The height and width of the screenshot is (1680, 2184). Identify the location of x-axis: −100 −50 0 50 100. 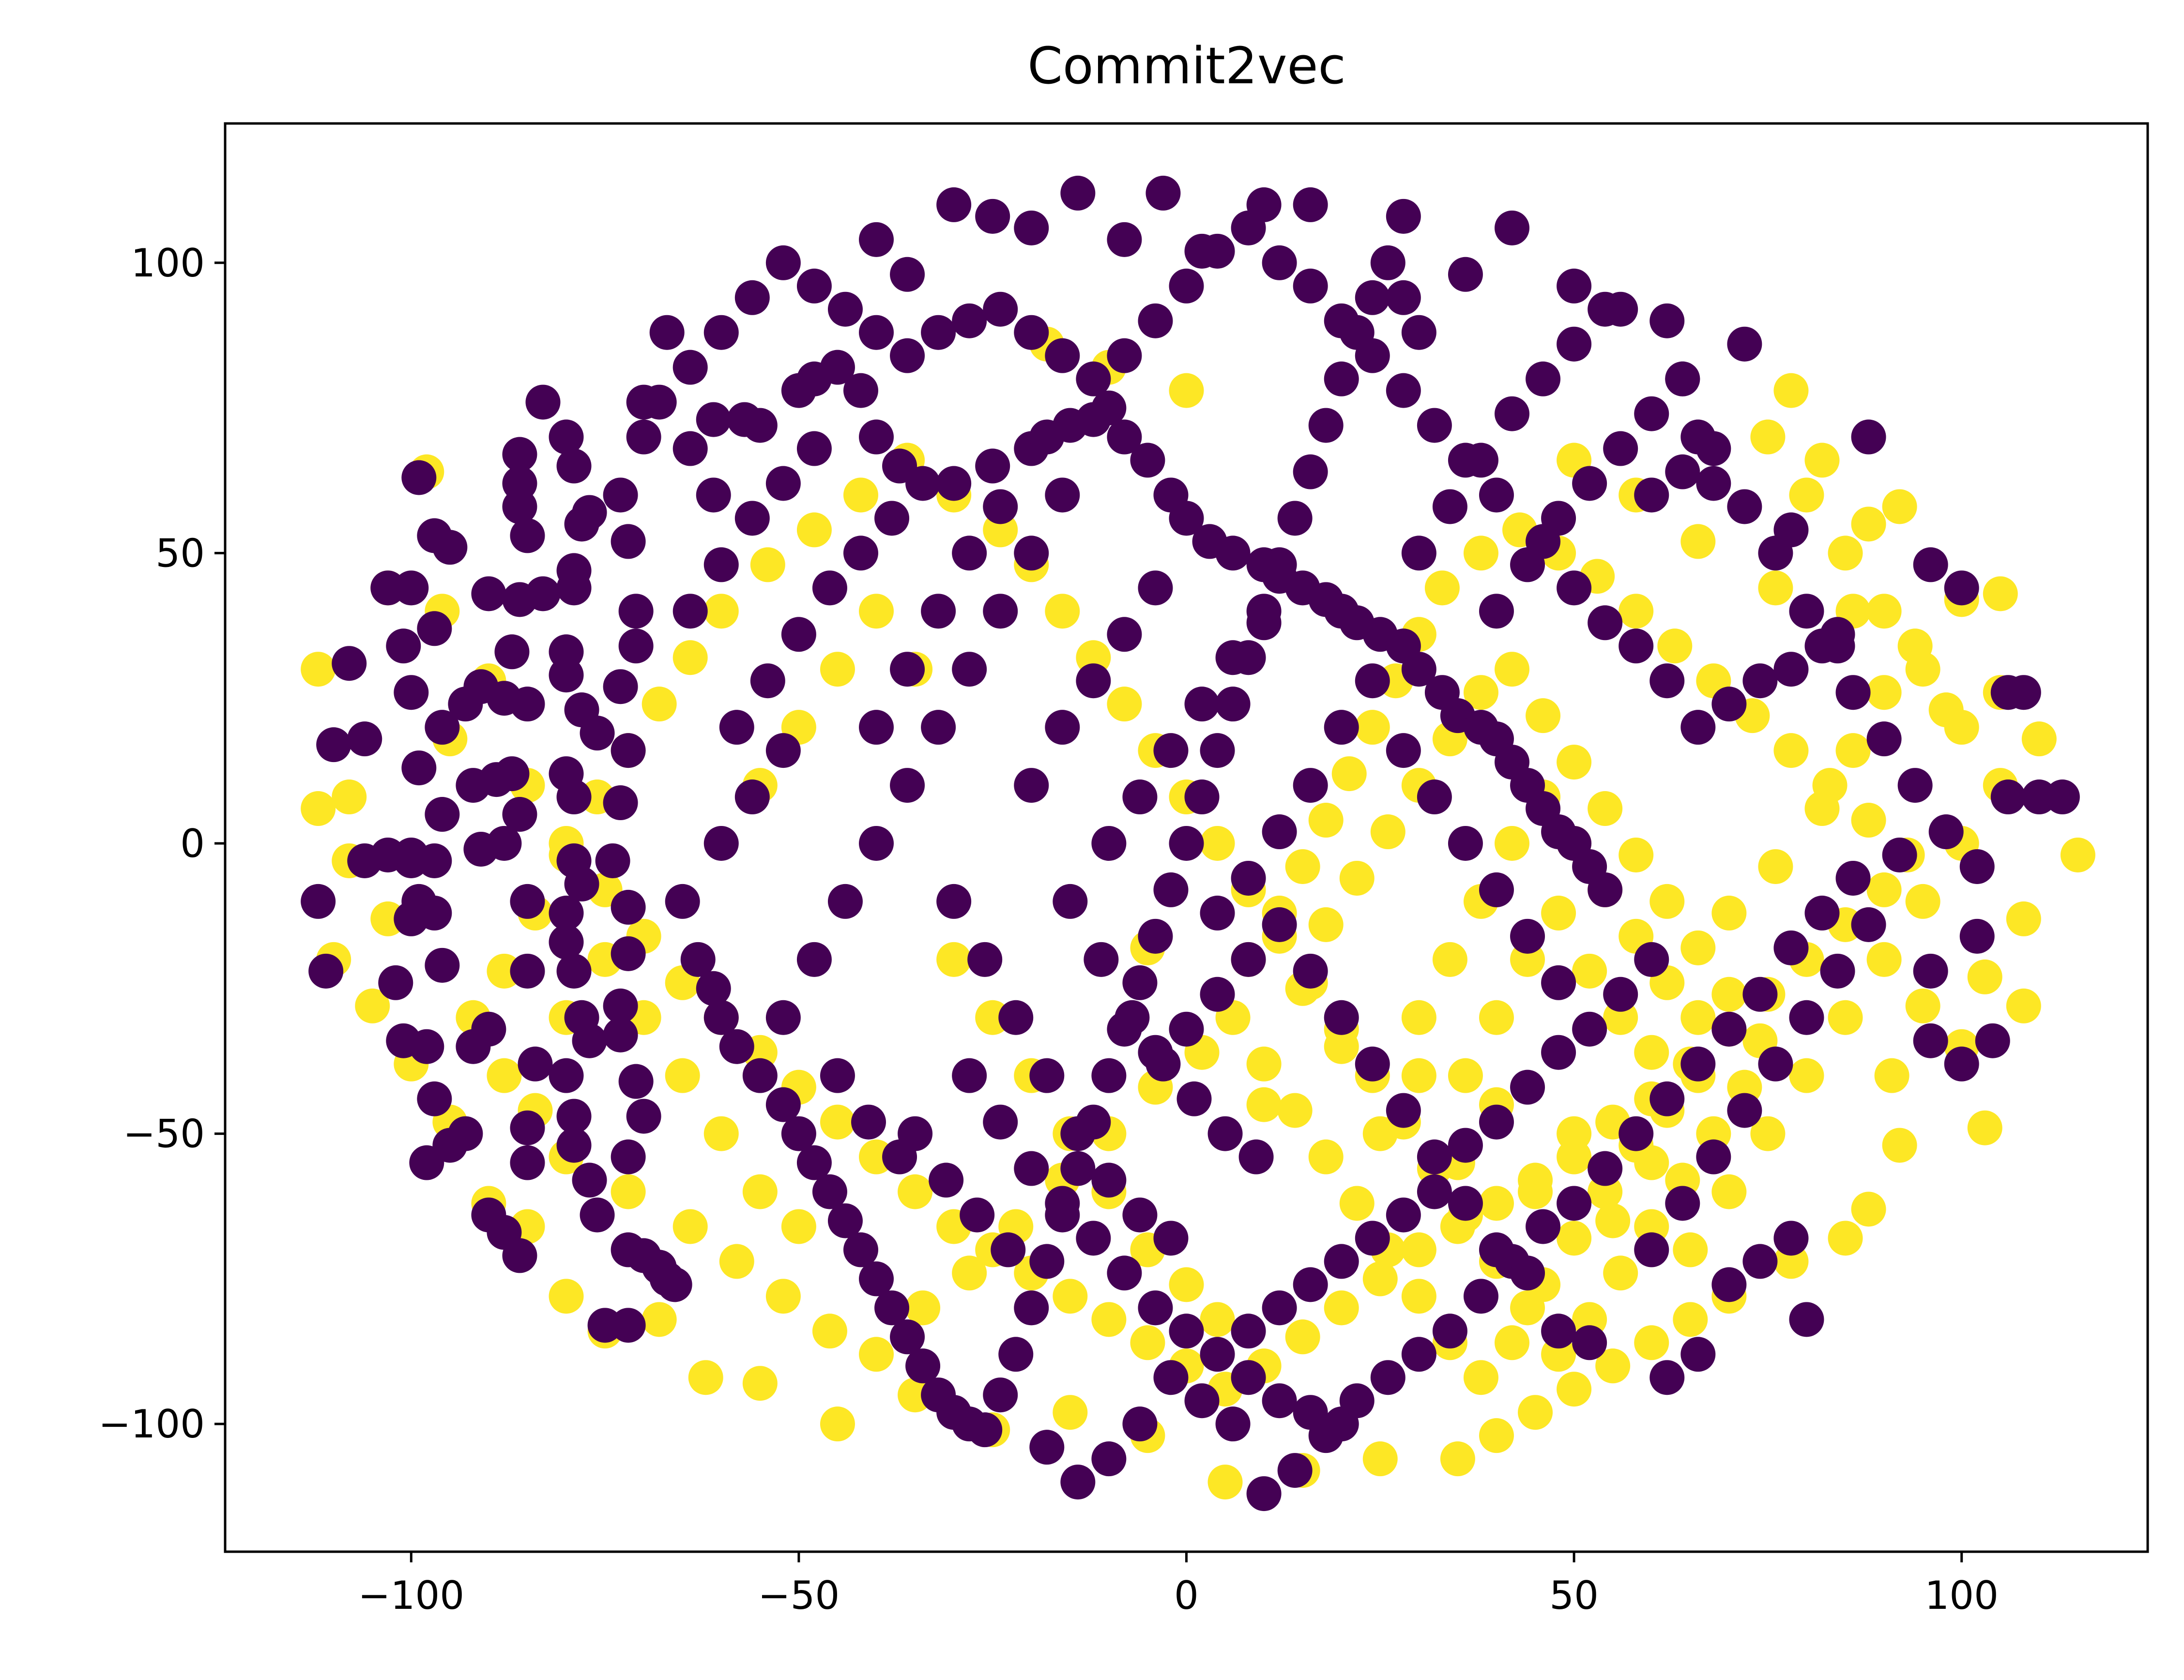
(1179, 1585).